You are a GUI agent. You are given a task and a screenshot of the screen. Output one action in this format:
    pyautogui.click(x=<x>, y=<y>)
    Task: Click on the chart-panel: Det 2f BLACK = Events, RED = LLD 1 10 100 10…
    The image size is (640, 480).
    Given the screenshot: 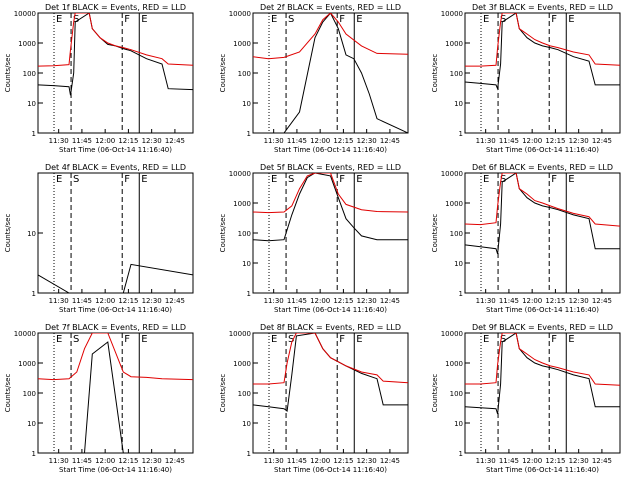 What is the action you would take?
    pyautogui.click(x=314, y=78)
    